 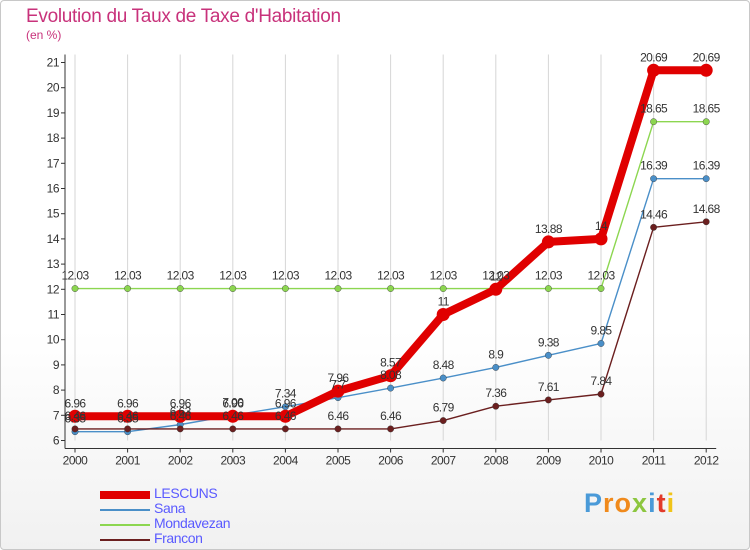 What do you see at coordinates (444, 461) in the screenshot?
I see `x-tick-label: 2007` at bounding box center [444, 461].